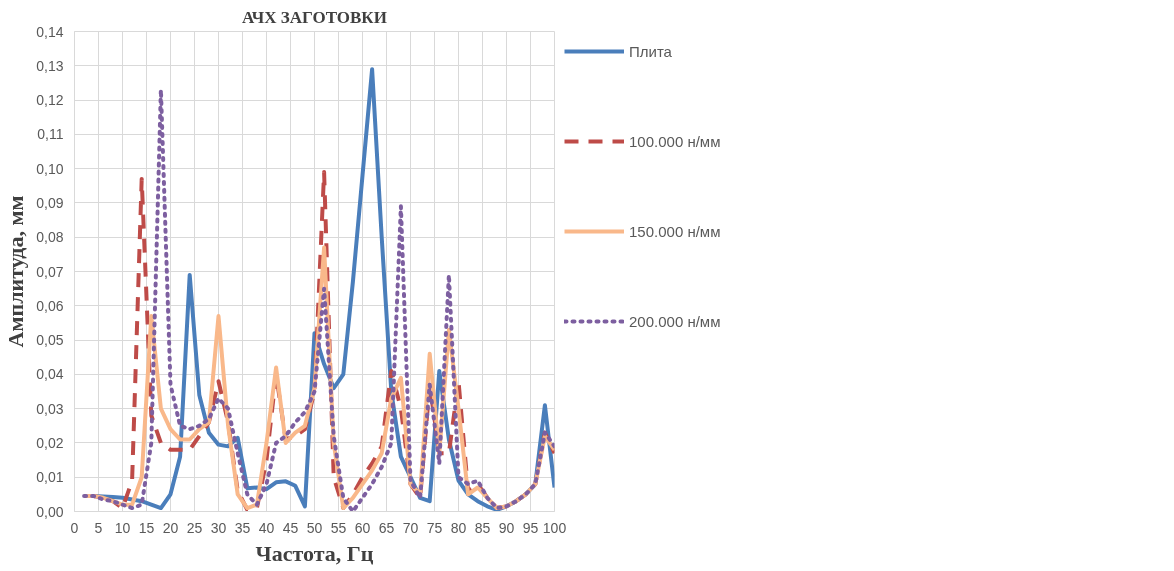  I want to click on x-tick-label: 75, so click(434, 527).